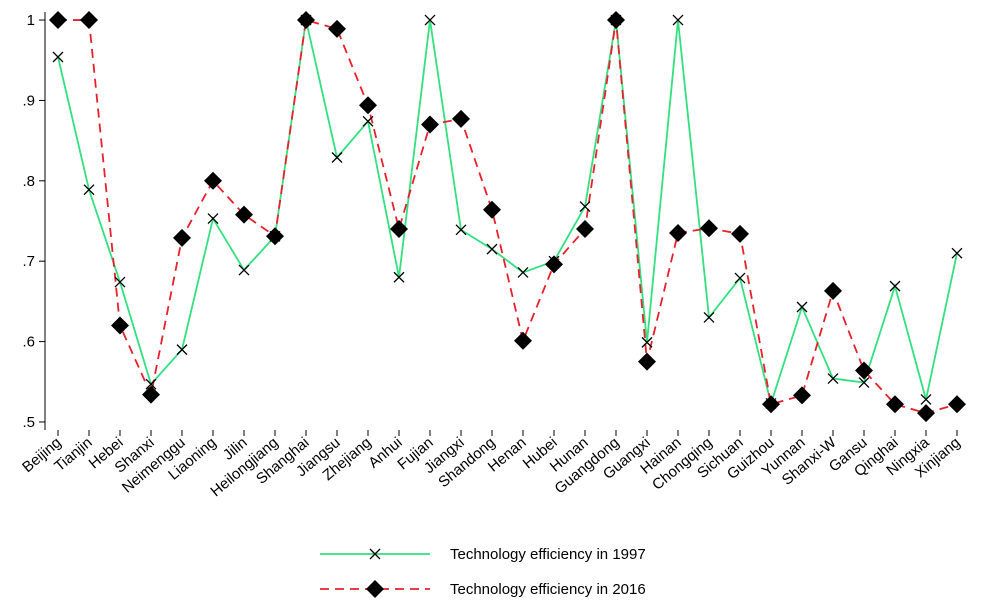 The width and height of the screenshot is (998, 609). What do you see at coordinates (28, 422) in the screenshot?
I see `y-tick-label: .5` at bounding box center [28, 422].